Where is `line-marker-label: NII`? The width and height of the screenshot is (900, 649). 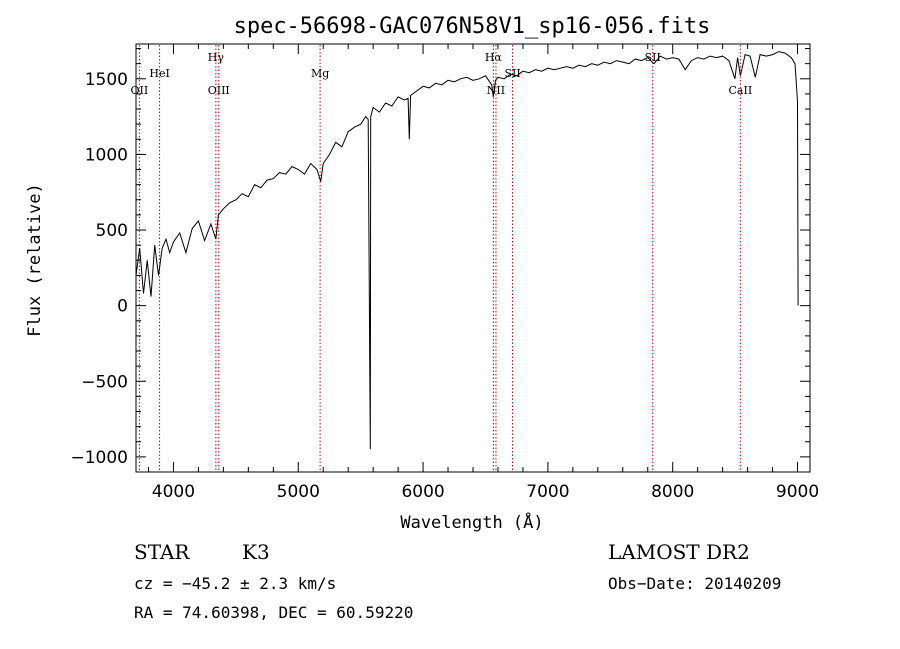
line-marker-label: NII is located at coordinates (496, 90).